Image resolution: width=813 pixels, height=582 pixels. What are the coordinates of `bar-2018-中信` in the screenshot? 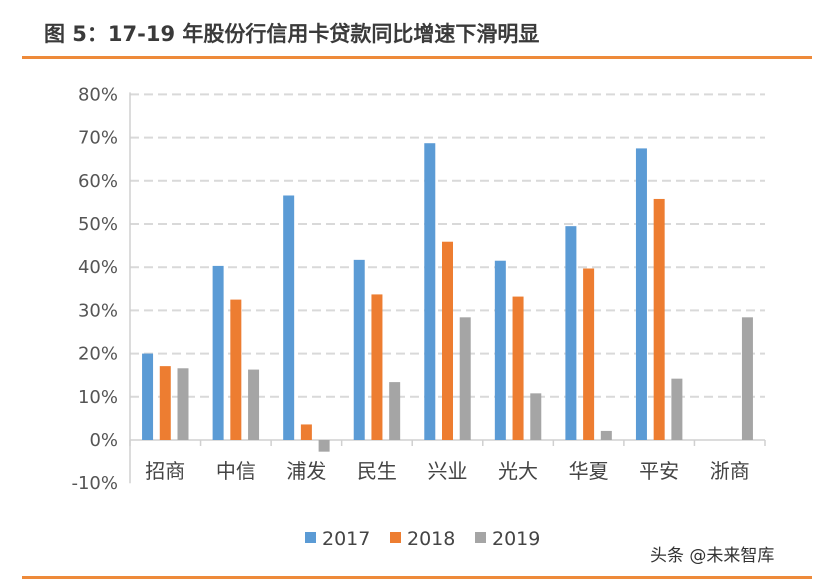 It's located at (236, 369).